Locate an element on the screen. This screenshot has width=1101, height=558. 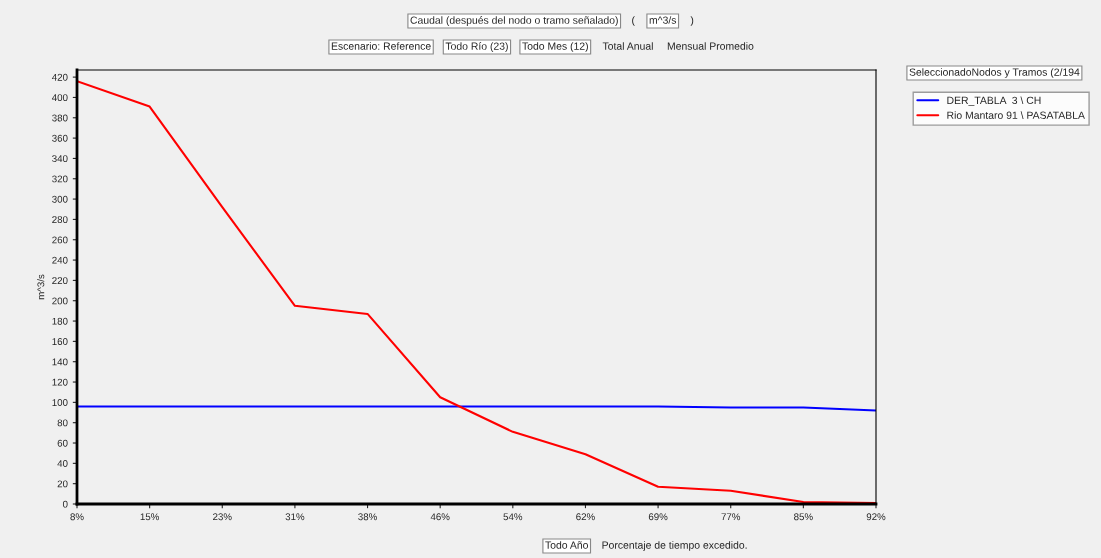
x-tick-label: 85% is located at coordinates (803, 517).